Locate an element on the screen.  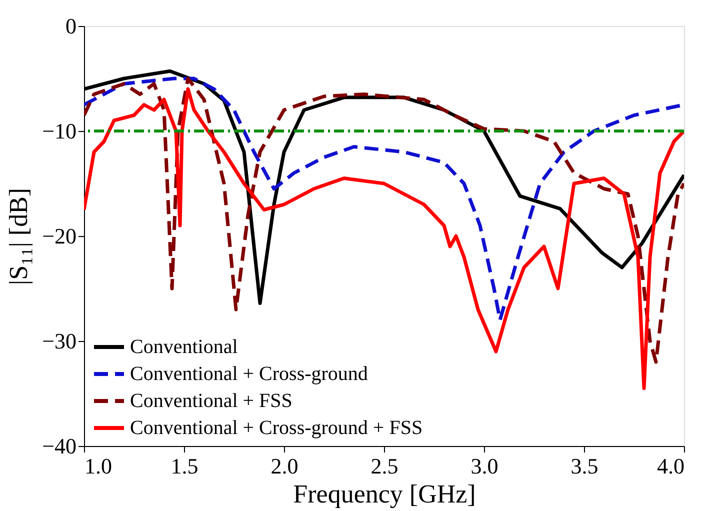
legend-label: Conventional is located at coordinates (184, 347).